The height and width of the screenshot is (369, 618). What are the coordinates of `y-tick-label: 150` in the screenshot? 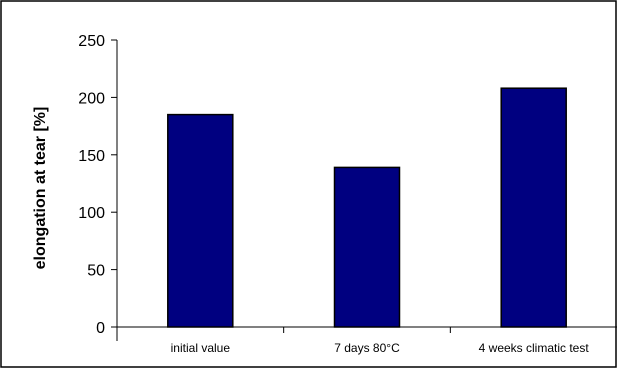 It's located at (91, 156).